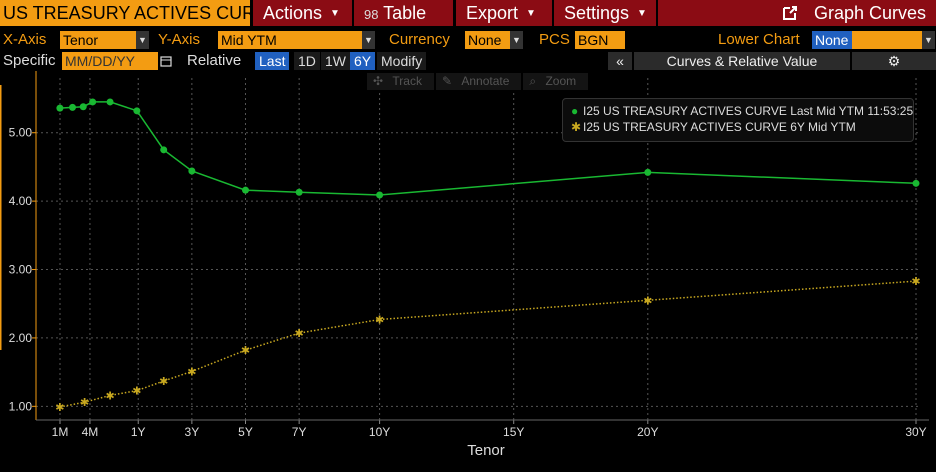  Describe the element at coordinates (482, 429) in the screenshot. I see `x-axis-ticks: 1M 4M 1Y 3Y 5Y 7Y 10Y 15Y 20Y 30Y` at that location.